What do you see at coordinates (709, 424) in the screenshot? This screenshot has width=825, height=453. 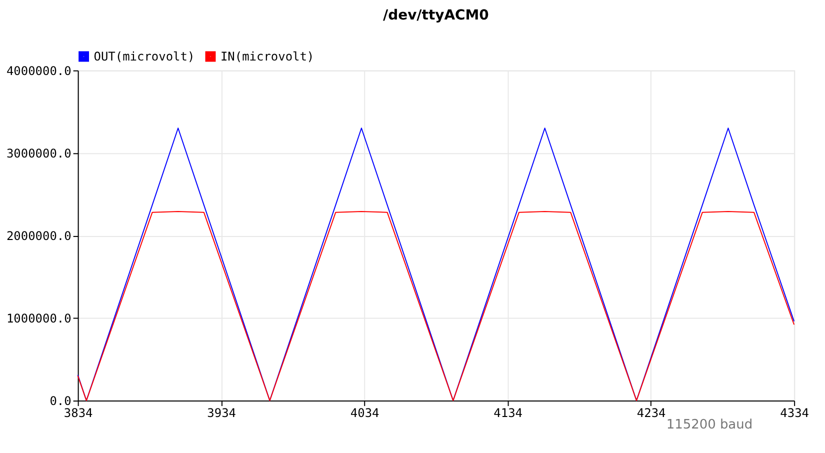 I see `text: 115200 baud` at bounding box center [709, 424].